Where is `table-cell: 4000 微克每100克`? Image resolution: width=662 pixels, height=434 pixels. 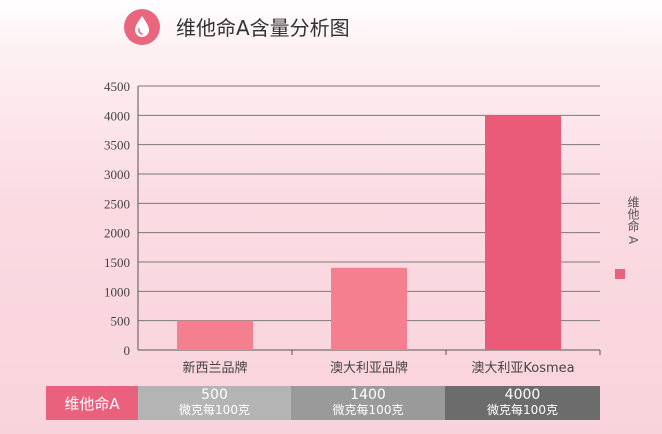
table-cell: 4000 微克每100克 is located at coordinates (522, 403).